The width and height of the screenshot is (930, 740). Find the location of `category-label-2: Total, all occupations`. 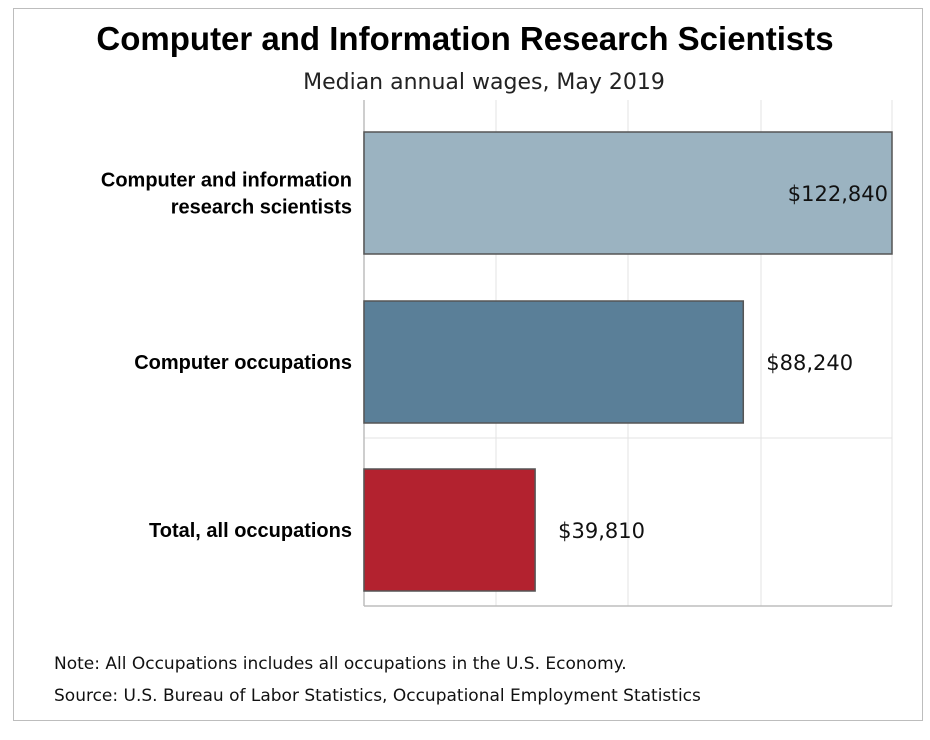

category-label-2: Total, all occupations is located at coordinates (250, 531).